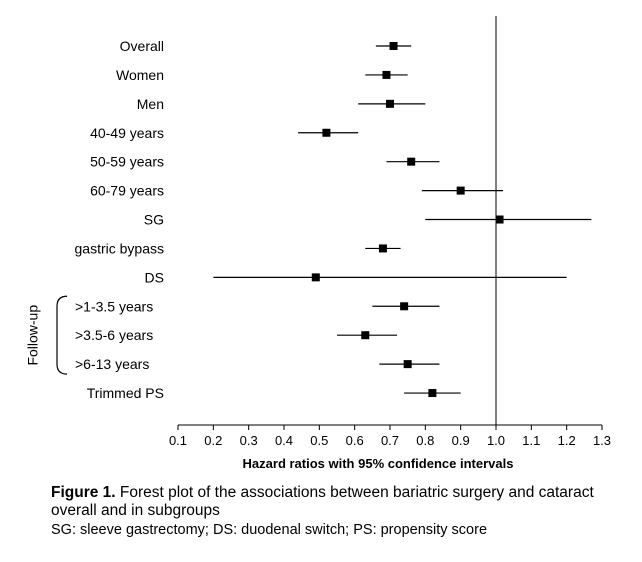 The width and height of the screenshot is (642, 562). Describe the element at coordinates (62, 335) in the screenshot. I see `follow-up-bracket` at that location.